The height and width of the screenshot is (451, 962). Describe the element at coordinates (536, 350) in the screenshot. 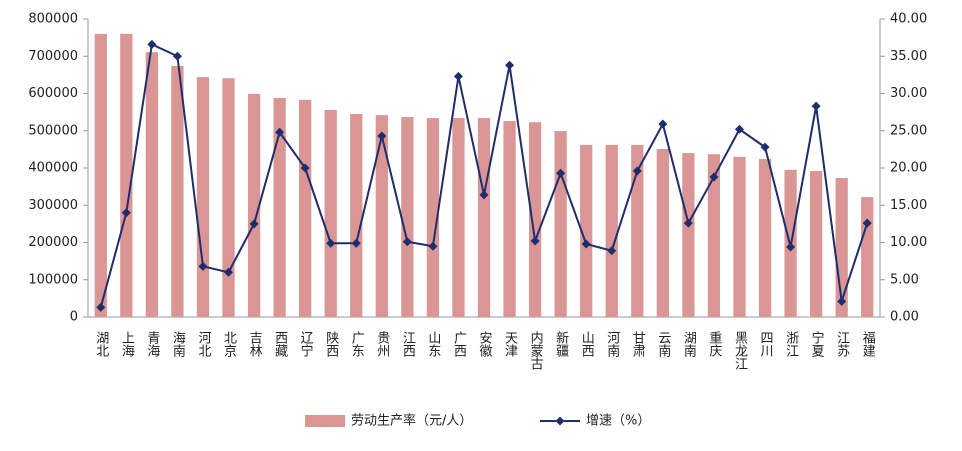

I see `x-tick-label: 内蒙古` at that location.